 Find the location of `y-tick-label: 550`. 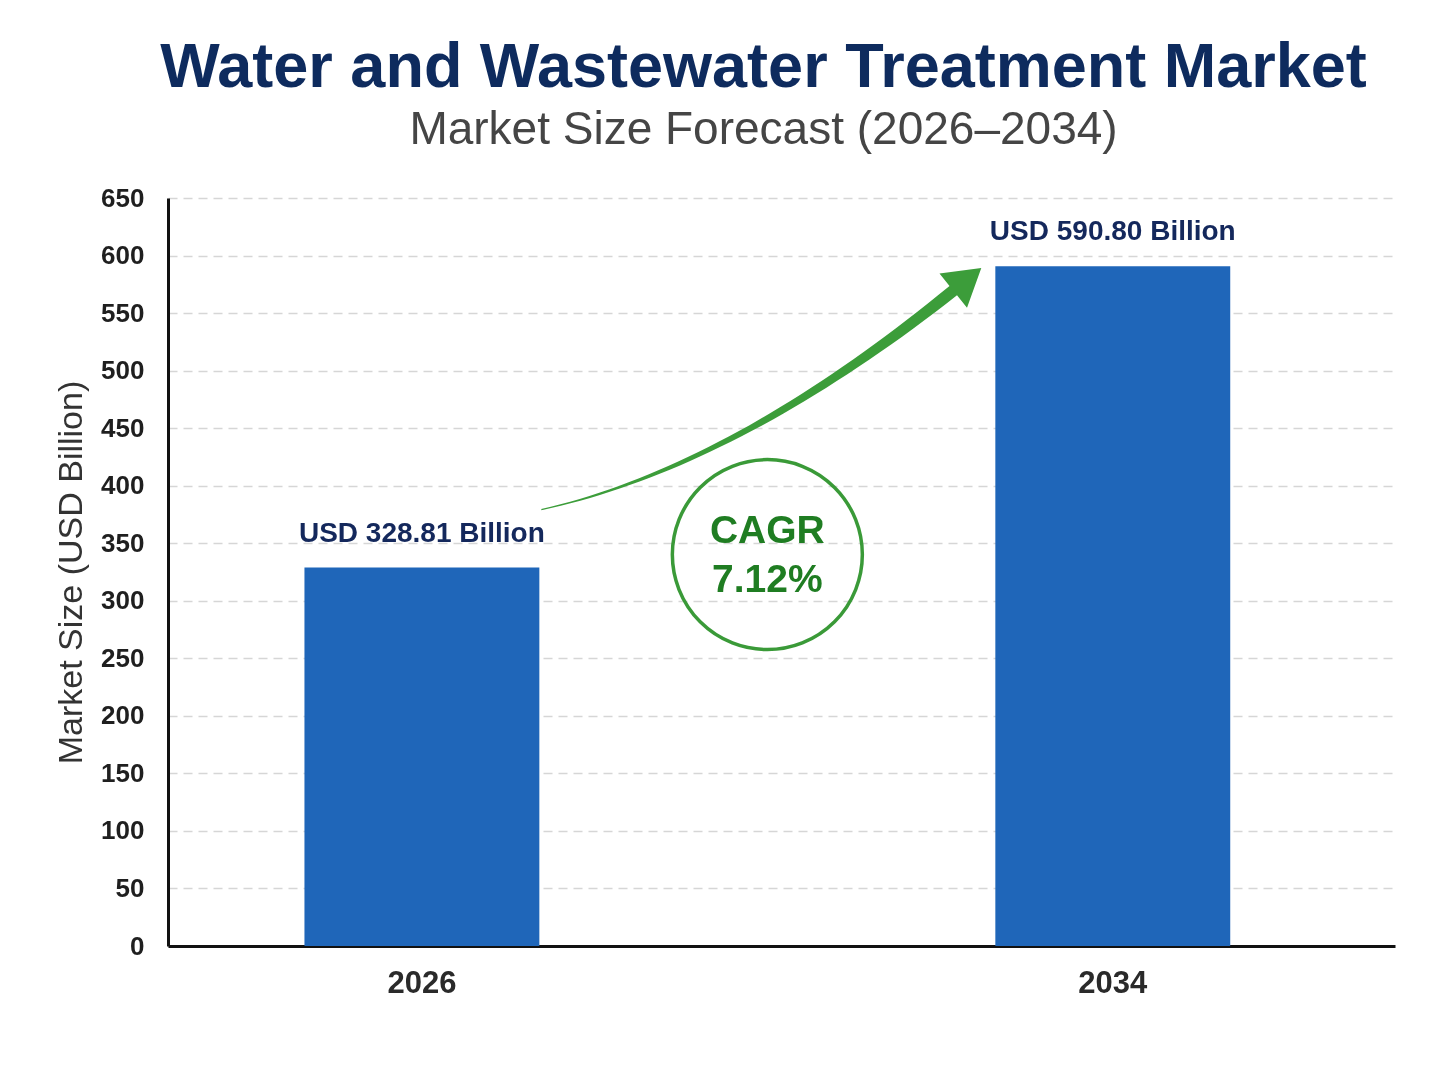

y-tick-label: 550 is located at coordinates (123, 312).